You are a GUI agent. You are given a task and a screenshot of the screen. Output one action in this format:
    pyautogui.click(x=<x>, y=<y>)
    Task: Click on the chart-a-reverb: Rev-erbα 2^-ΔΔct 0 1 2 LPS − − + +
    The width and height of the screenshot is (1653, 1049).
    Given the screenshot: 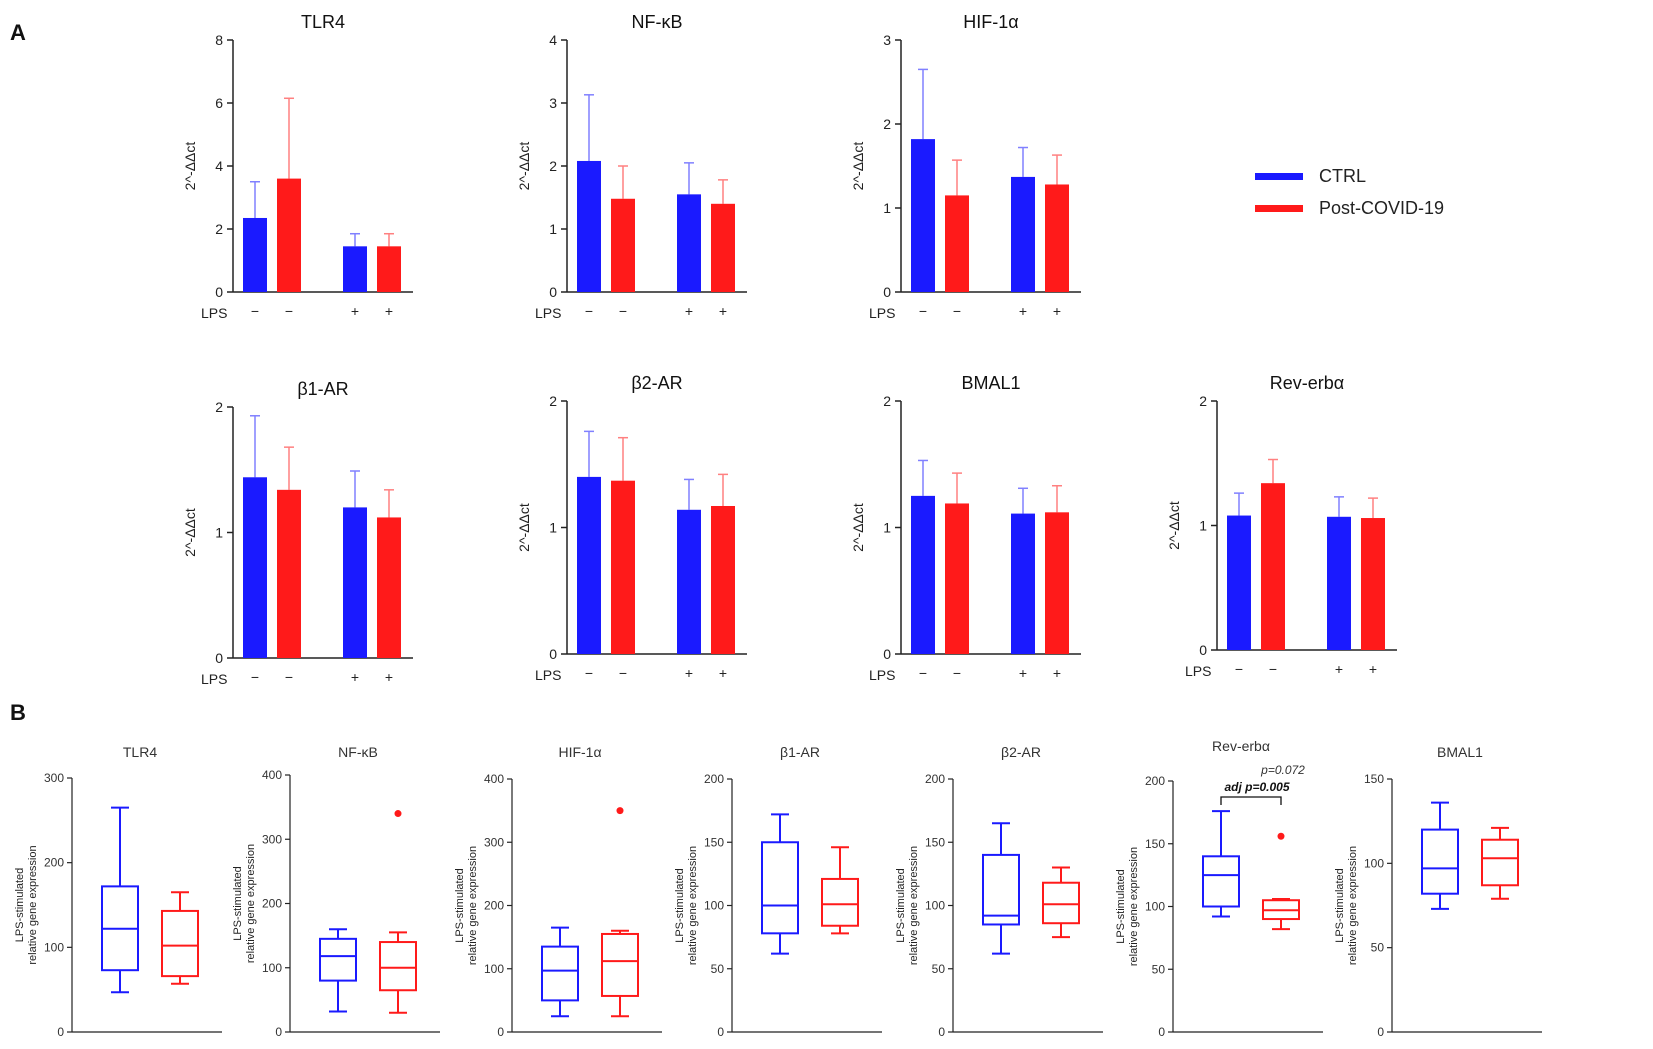 What is the action you would take?
    pyautogui.click(x=1281, y=526)
    